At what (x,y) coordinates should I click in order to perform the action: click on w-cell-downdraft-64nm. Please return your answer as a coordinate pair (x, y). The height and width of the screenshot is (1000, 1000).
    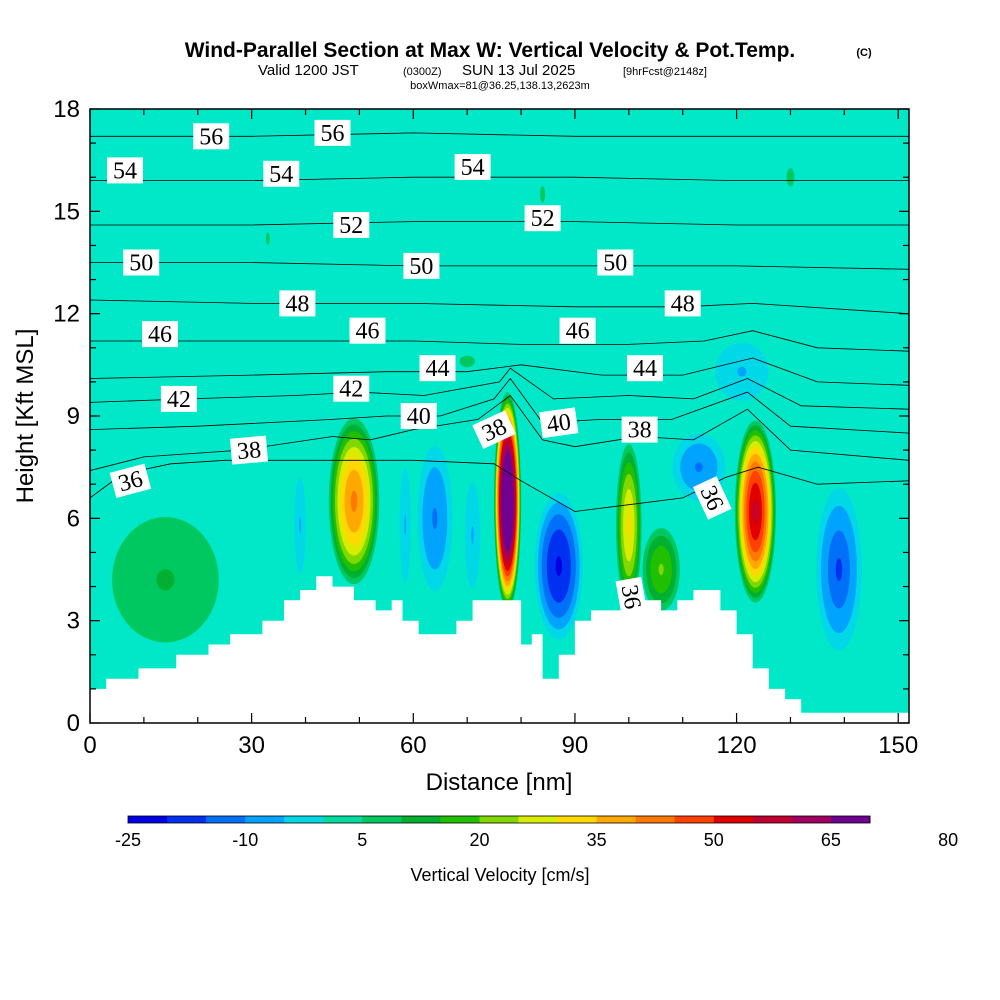
    Looking at the image, I should click on (435, 518).